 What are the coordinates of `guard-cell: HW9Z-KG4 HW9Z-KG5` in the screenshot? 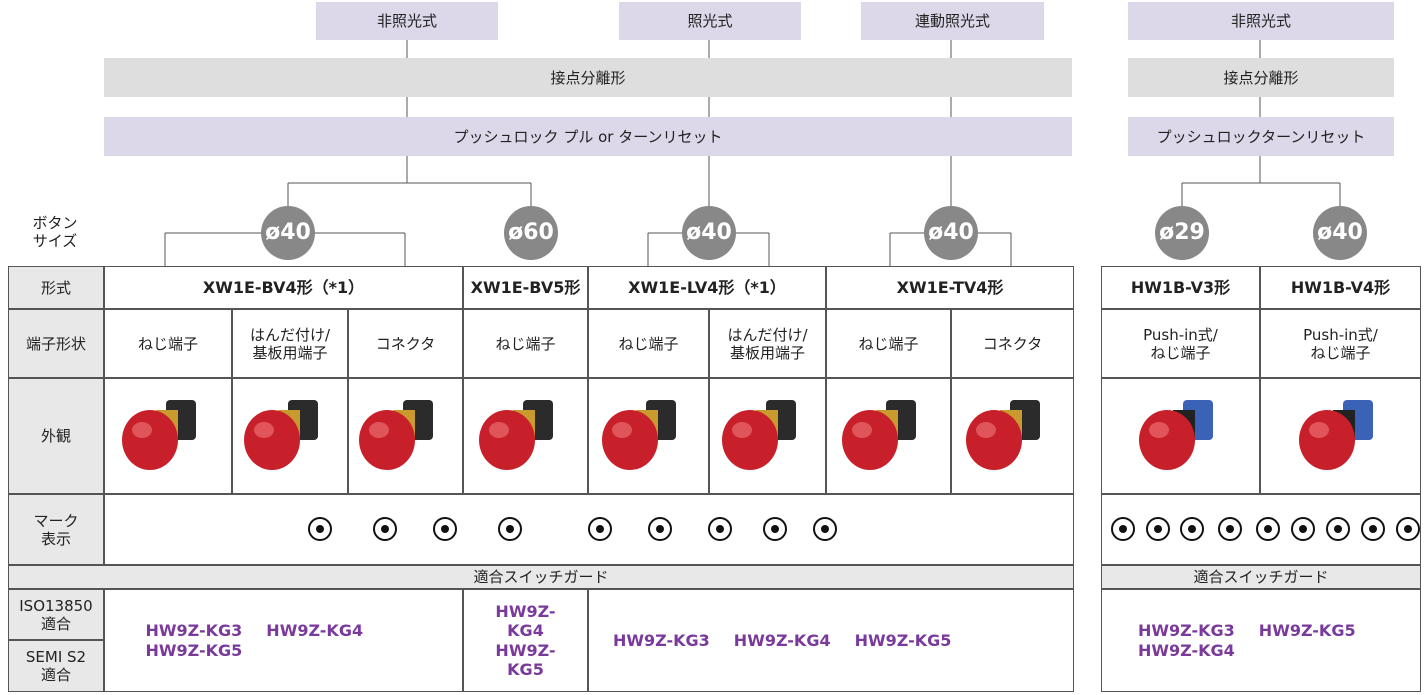 It's located at (525, 640).